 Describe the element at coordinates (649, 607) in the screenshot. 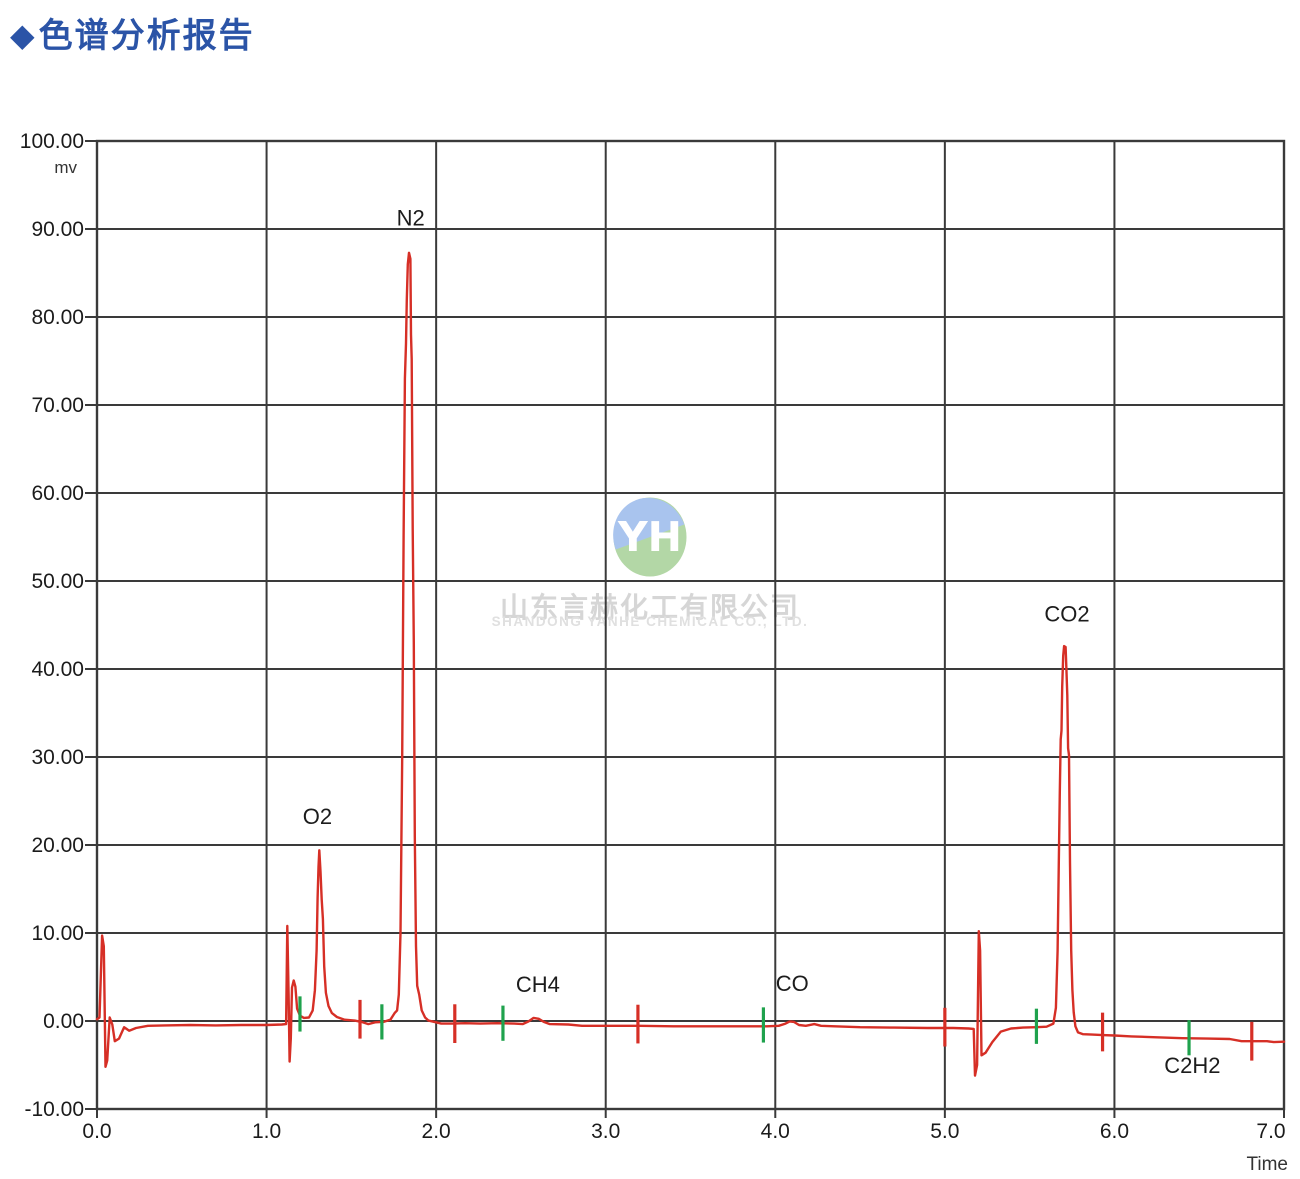

I see `watermark-company-cn: 山东言赫化工有限公司` at that location.